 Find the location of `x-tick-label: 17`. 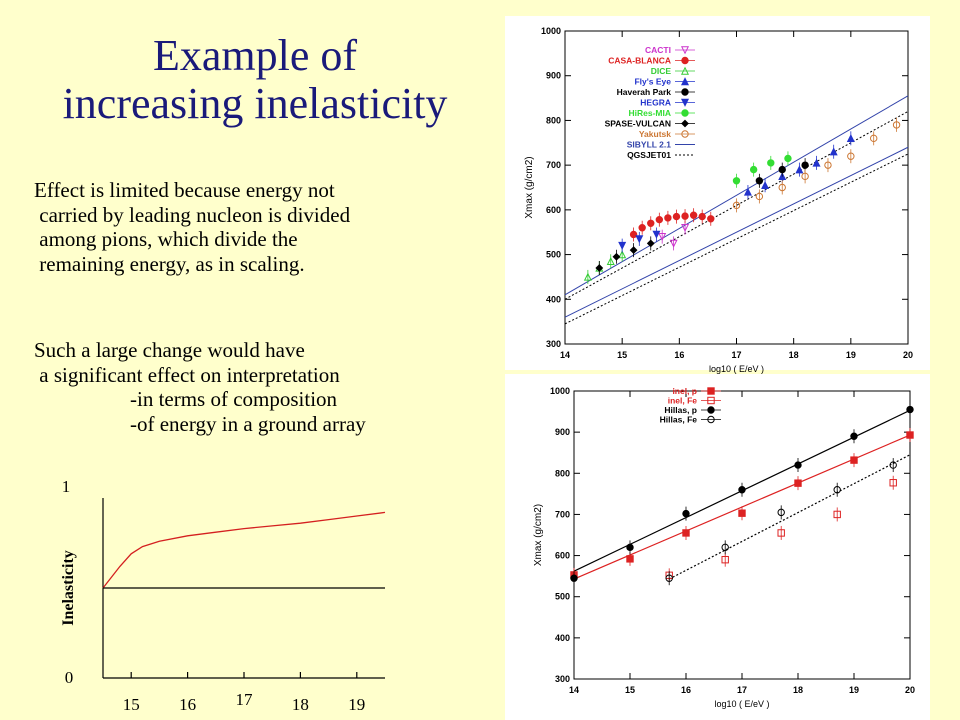

x-tick-label: 17 is located at coordinates (736, 355).